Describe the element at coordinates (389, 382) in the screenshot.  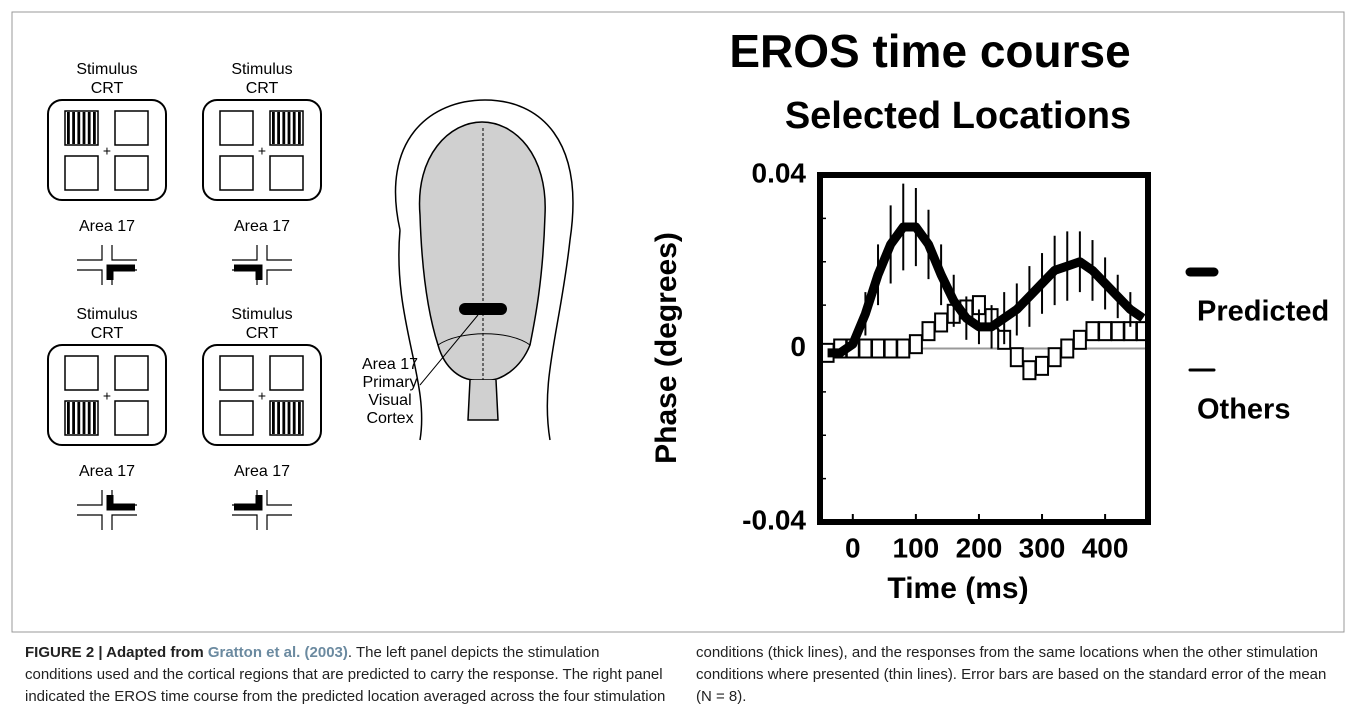
I see `brain-label-line: Primary` at that location.